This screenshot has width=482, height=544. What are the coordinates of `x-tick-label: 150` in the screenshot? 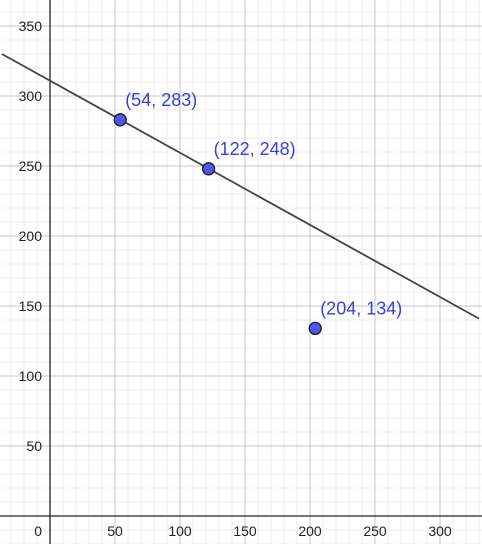 It's located at (245, 531).